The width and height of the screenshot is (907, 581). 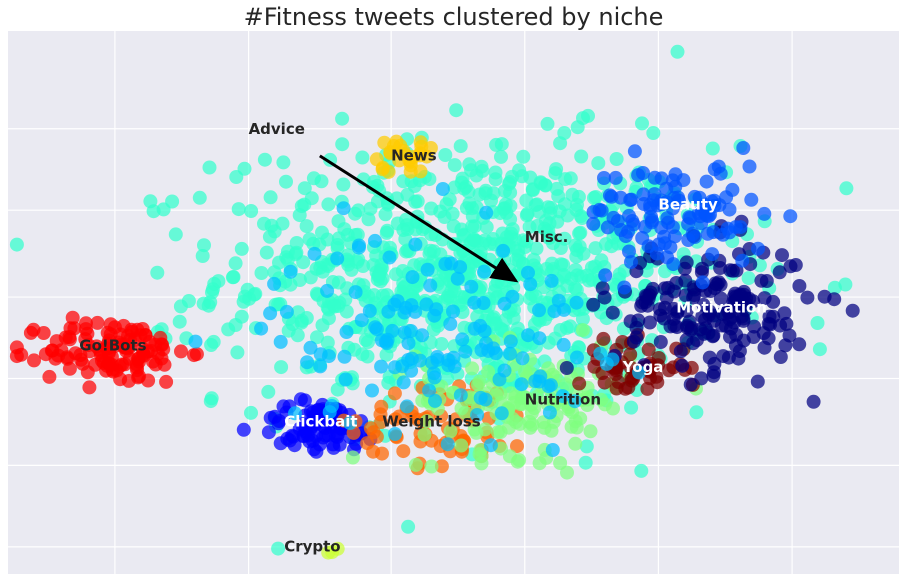 I want to click on annotations: Advice, so click(x=384, y=201).